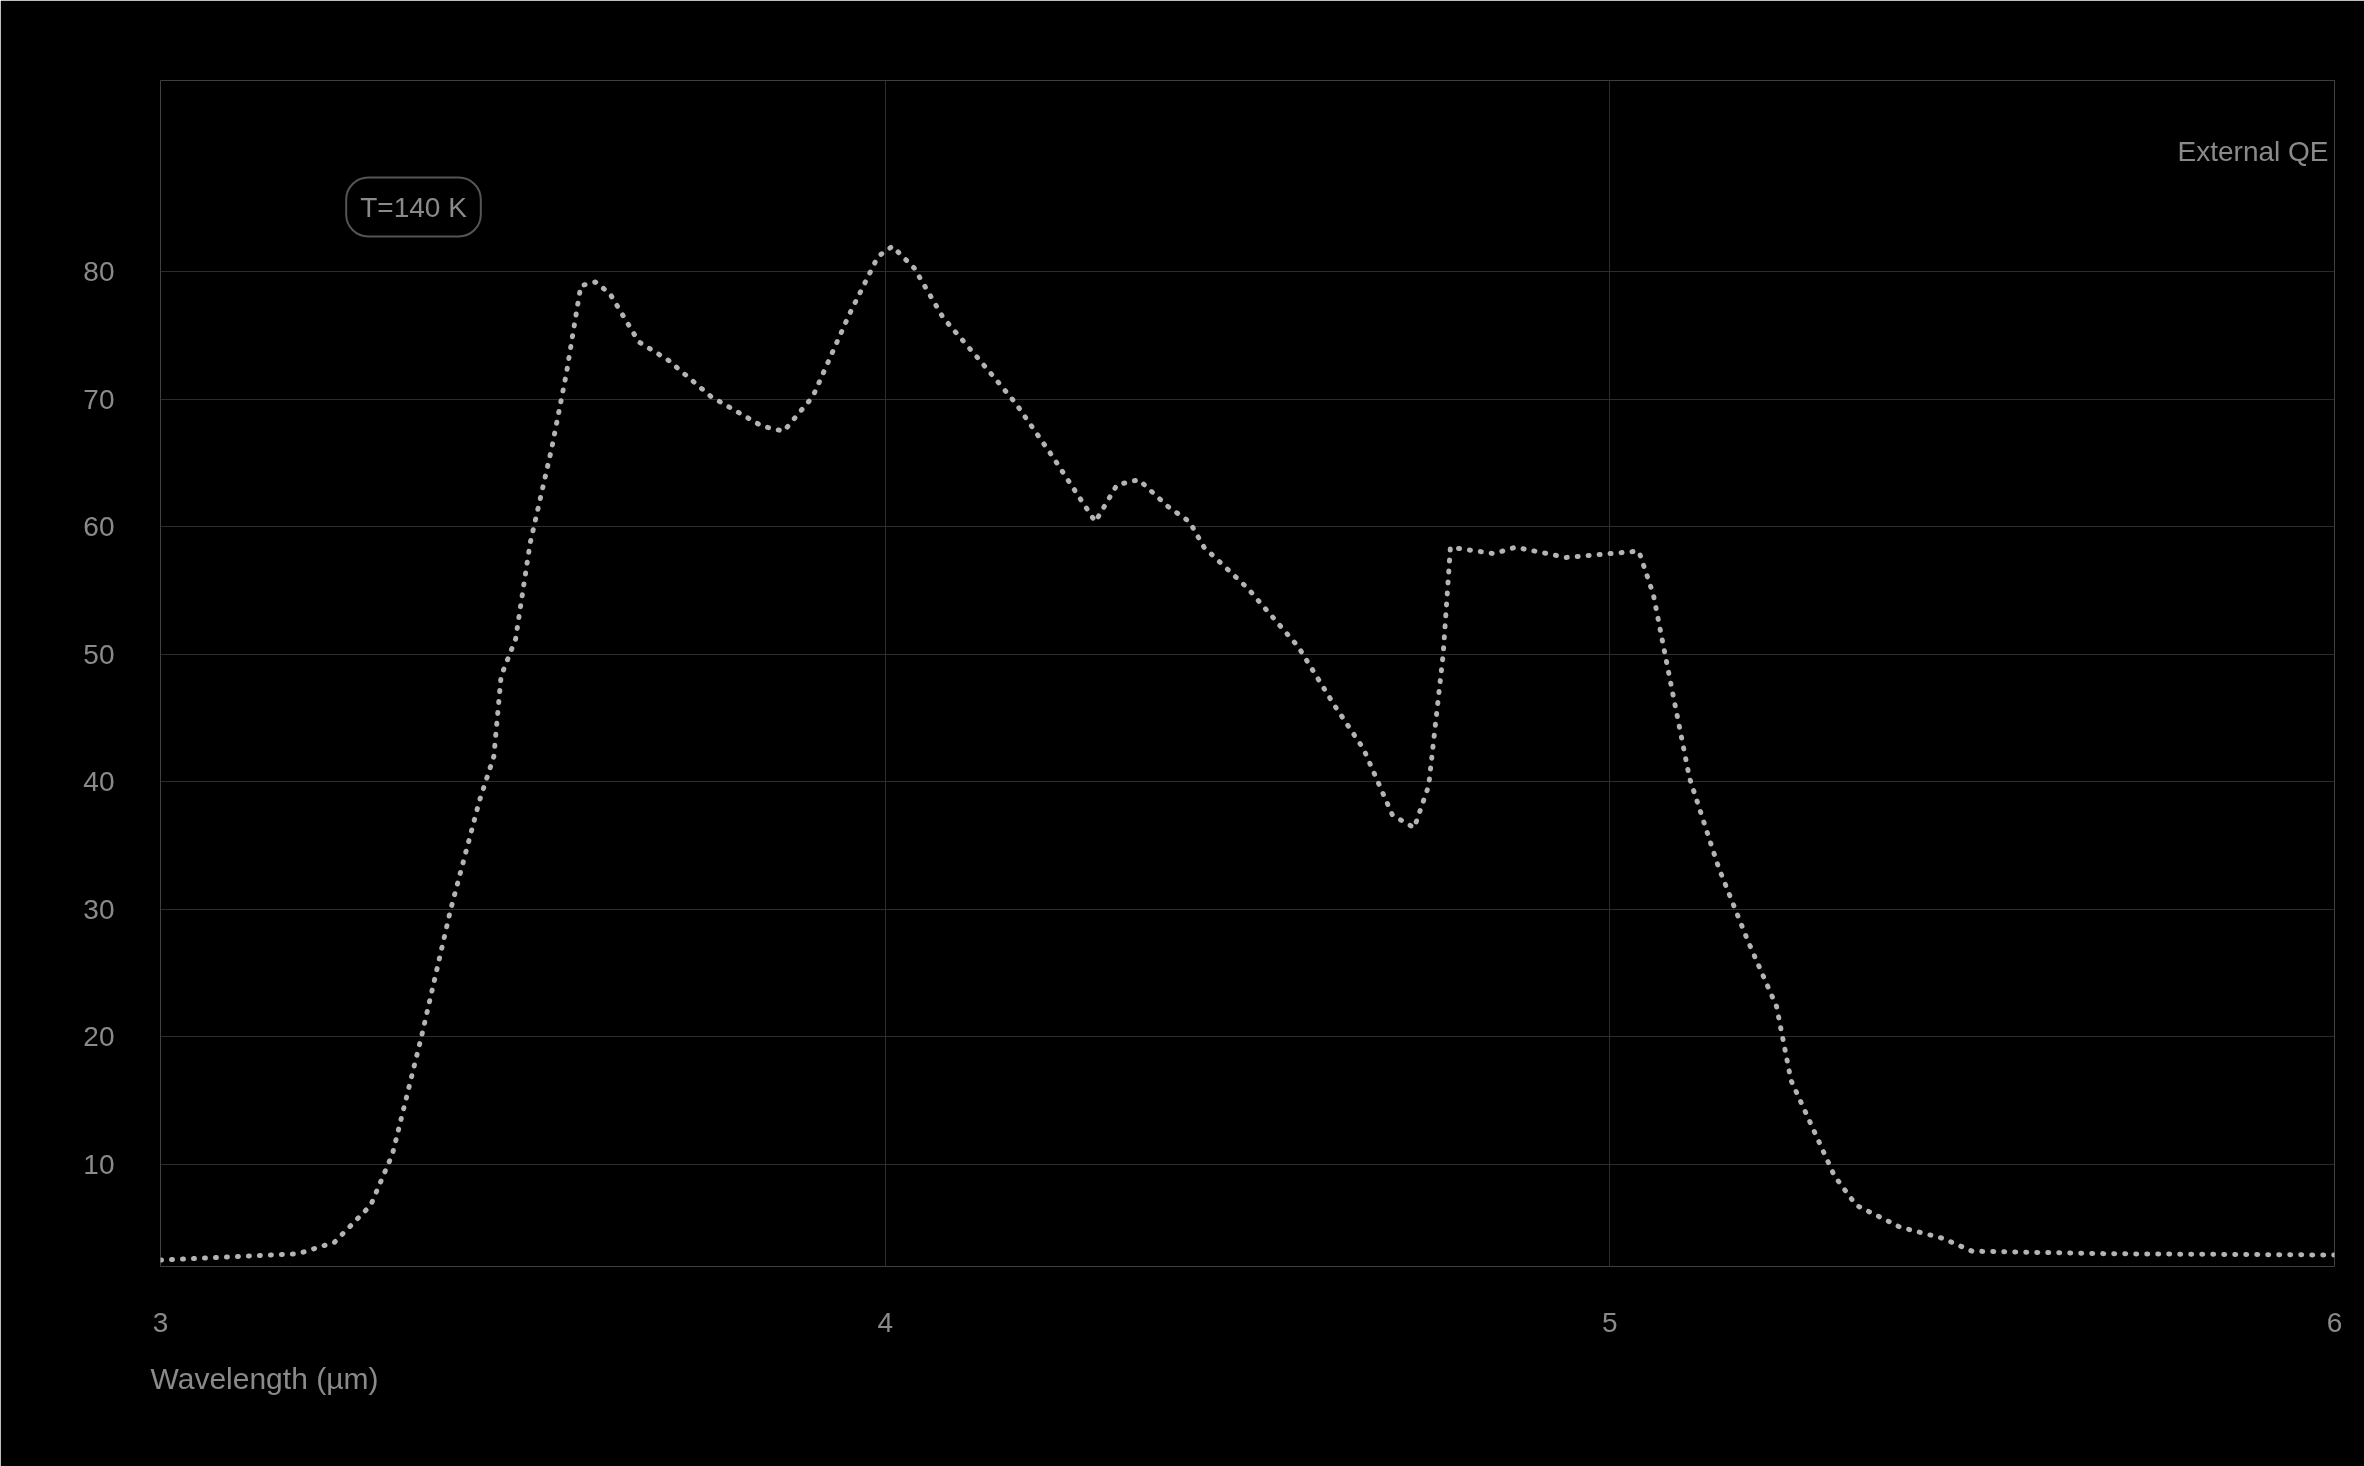 The image size is (2364, 1466). What do you see at coordinates (160, 1322) in the screenshot?
I see `x-tick-label: 3` at bounding box center [160, 1322].